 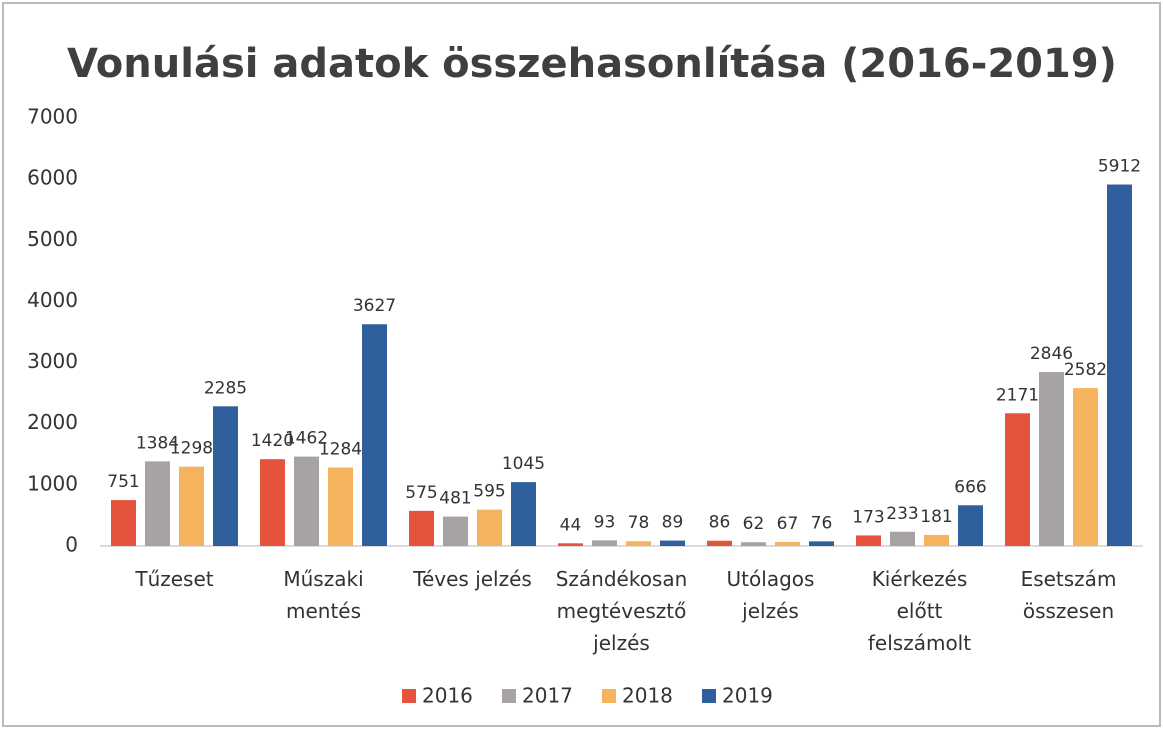 What do you see at coordinates (455, 499) in the screenshot?
I see `value-label: 481` at bounding box center [455, 499].